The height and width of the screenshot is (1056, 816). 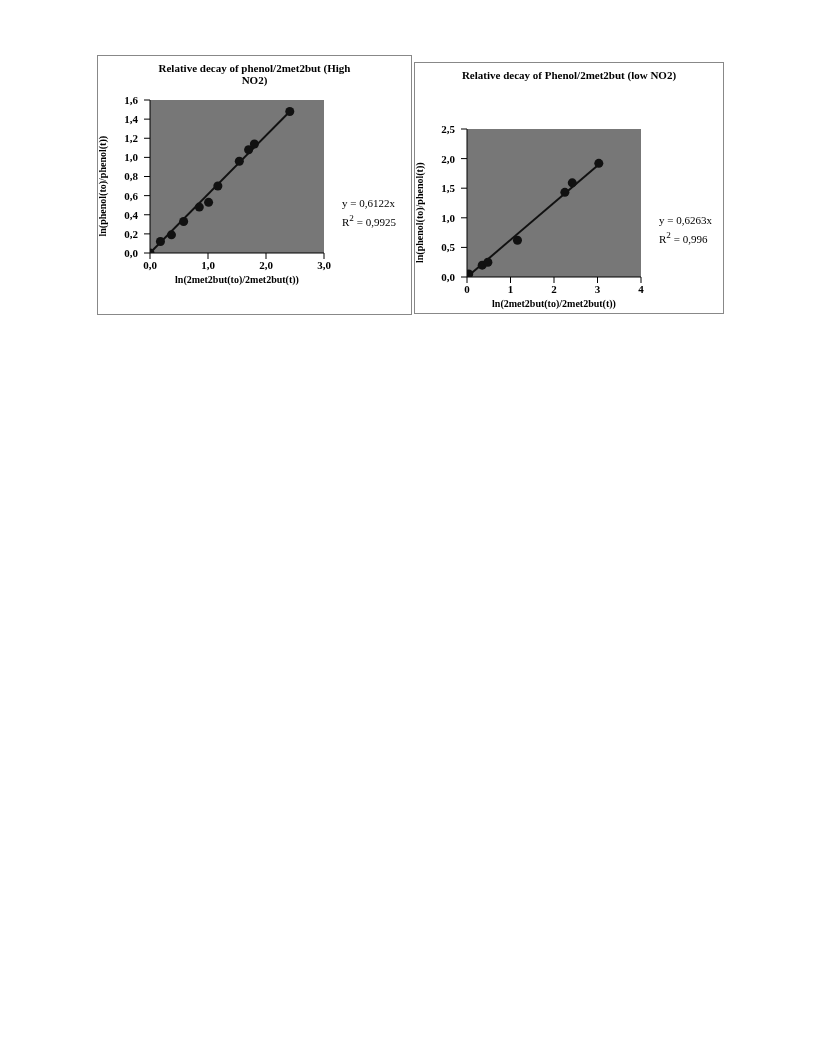 I want to click on text: R$^{2}$ = 0,996, so click(x=684, y=238).